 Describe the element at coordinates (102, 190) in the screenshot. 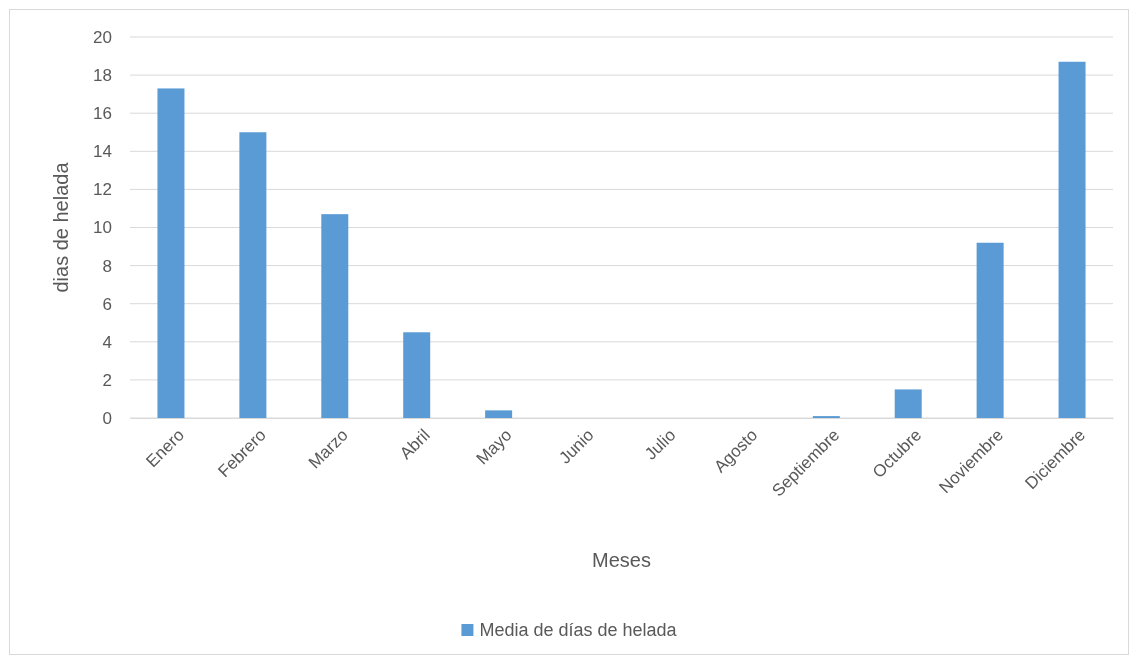

I see `y-tick-label: 12` at that location.